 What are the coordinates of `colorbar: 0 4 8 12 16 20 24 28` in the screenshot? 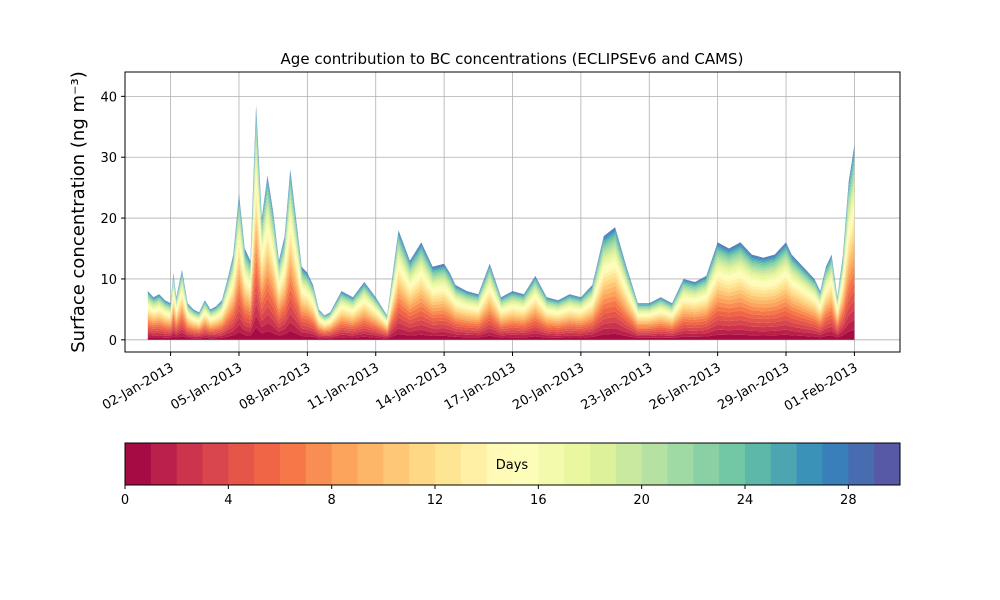 It's located at (511, 475).